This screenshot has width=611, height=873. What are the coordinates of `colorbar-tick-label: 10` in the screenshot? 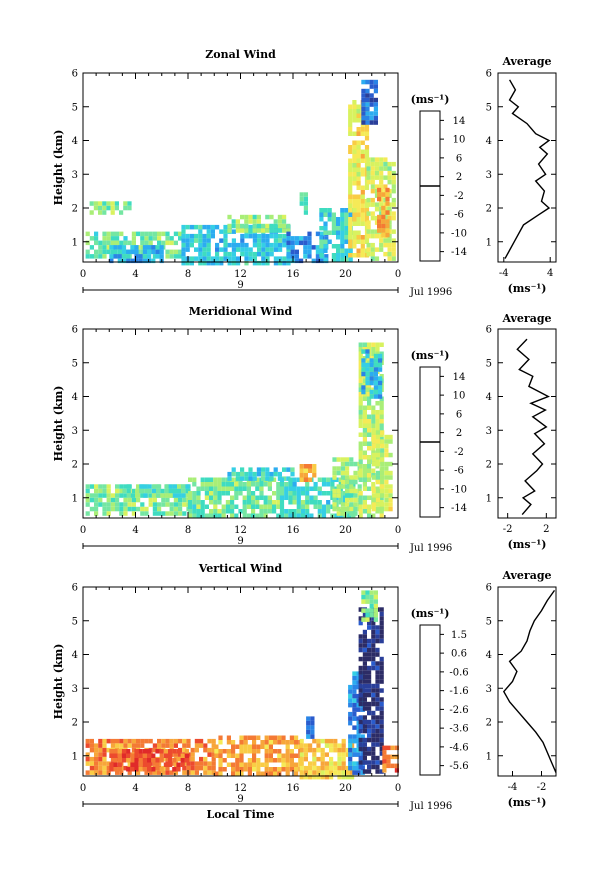 It's located at (459, 396).